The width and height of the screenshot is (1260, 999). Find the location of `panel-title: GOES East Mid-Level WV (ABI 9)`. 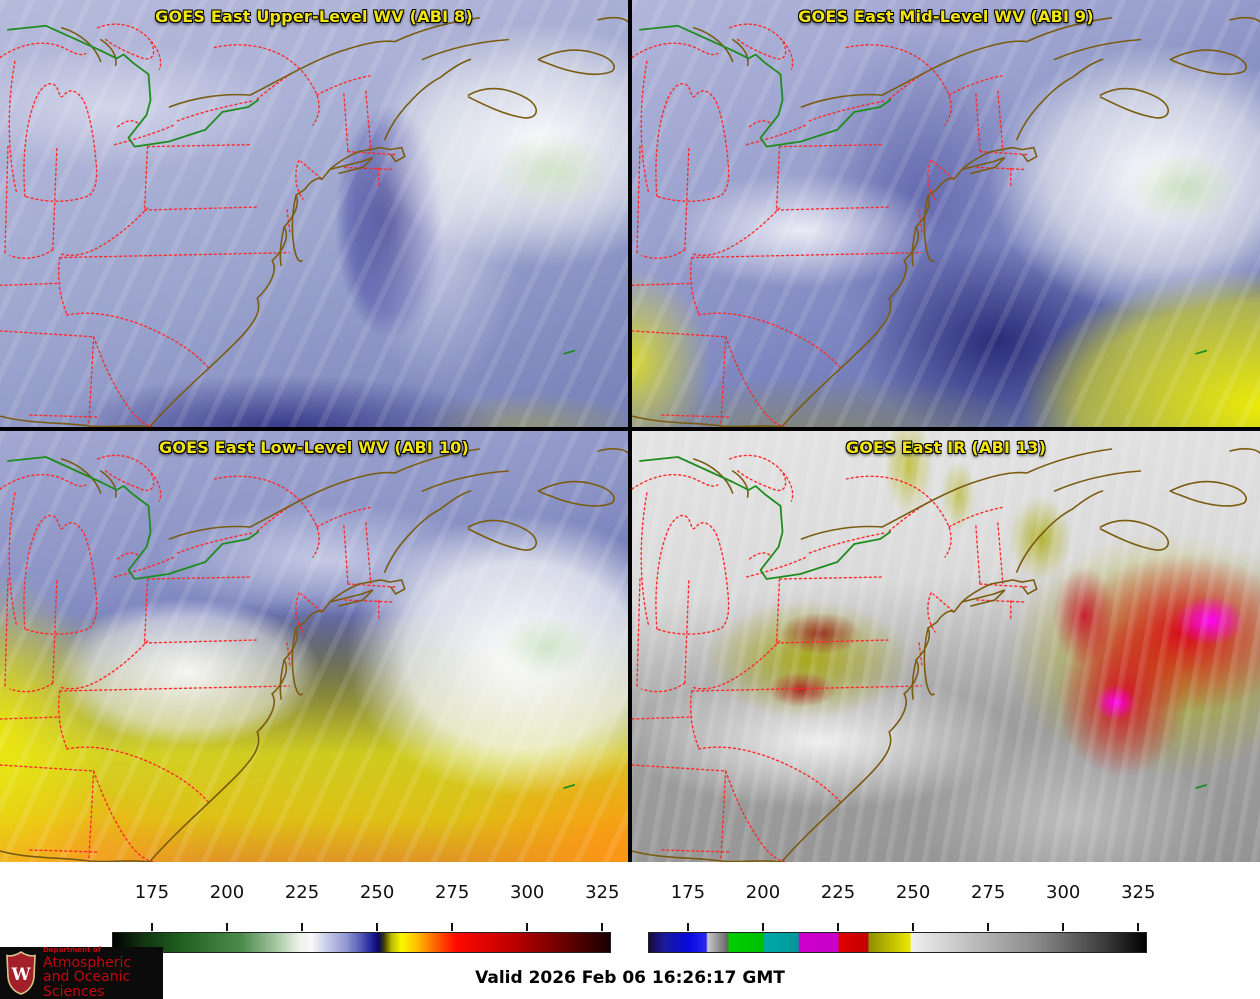

panel-title: GOES East Mid-Level WV (ABI 9) is located at coordinates (946, 16).